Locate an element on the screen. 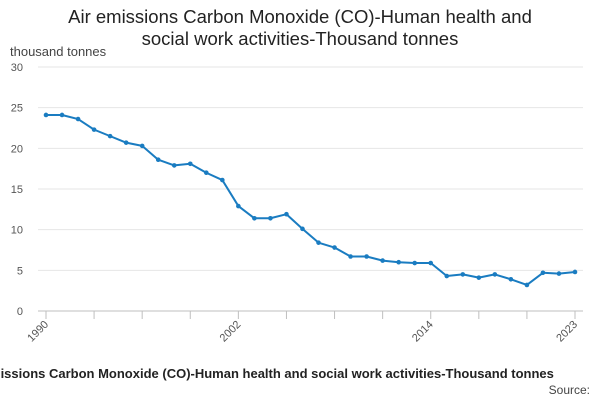  x-tick-label: 1990 is located at coordinates (38, 332).